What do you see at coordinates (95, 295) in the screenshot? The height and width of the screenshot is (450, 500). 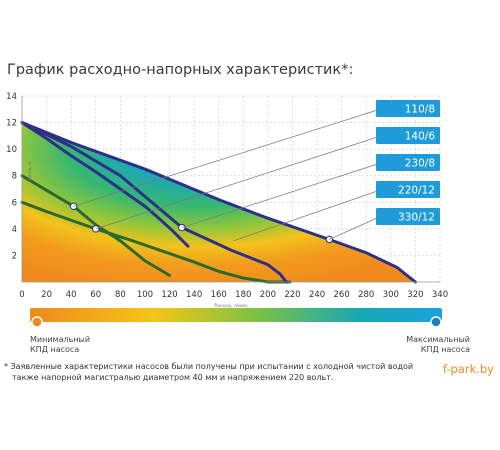 I see `x-tick-label: 60` at bounding box center [95, 295].